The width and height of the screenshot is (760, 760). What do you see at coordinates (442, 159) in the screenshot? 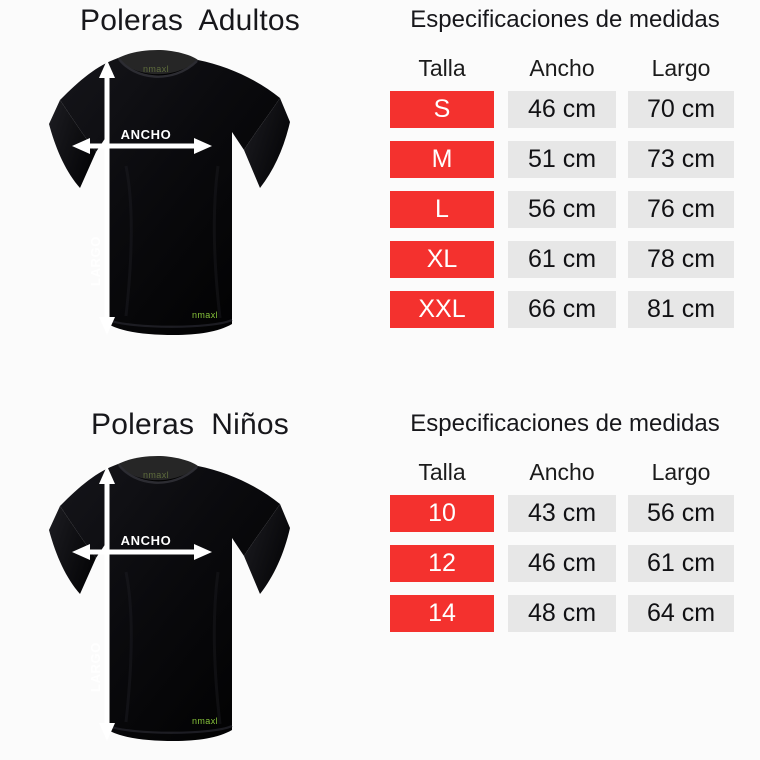
I see `cell-size: M` at bounding box center [442, 159].